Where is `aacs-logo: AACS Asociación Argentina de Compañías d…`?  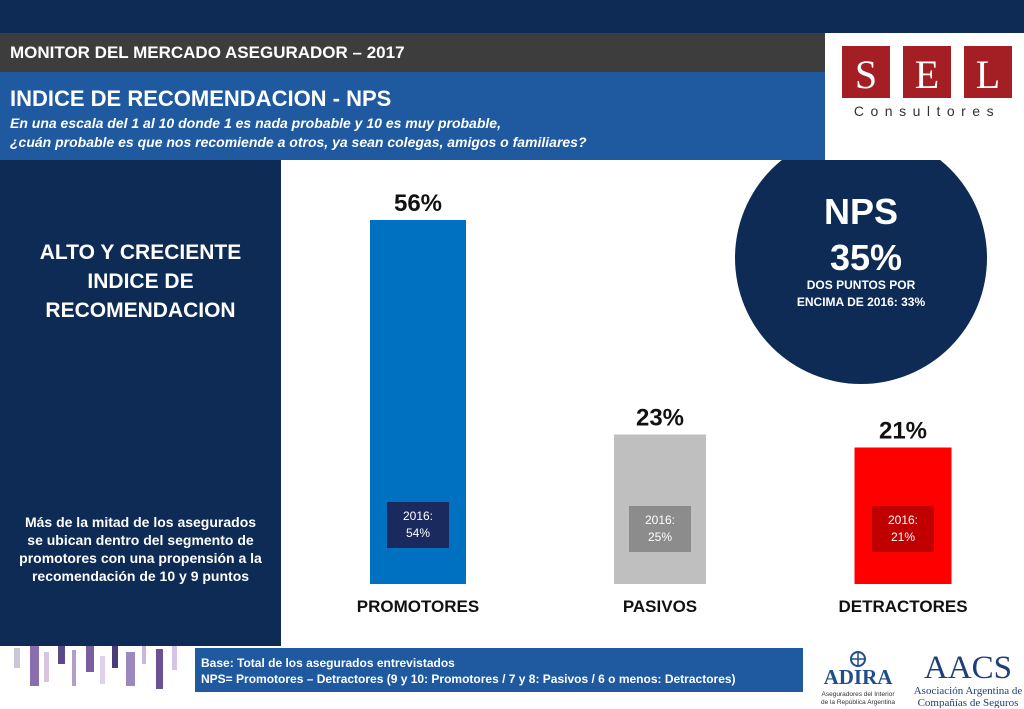 aacs-logo: AACS Asociación Argentina de Compañías d… is located at coordinates (968, 679).